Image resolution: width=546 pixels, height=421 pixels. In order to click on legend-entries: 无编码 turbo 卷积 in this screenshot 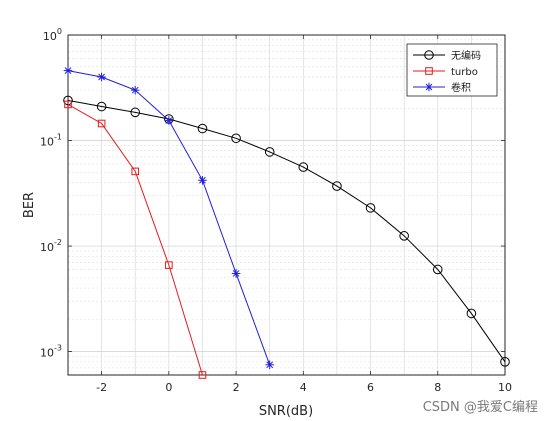, I will do `click(447, 71)`.